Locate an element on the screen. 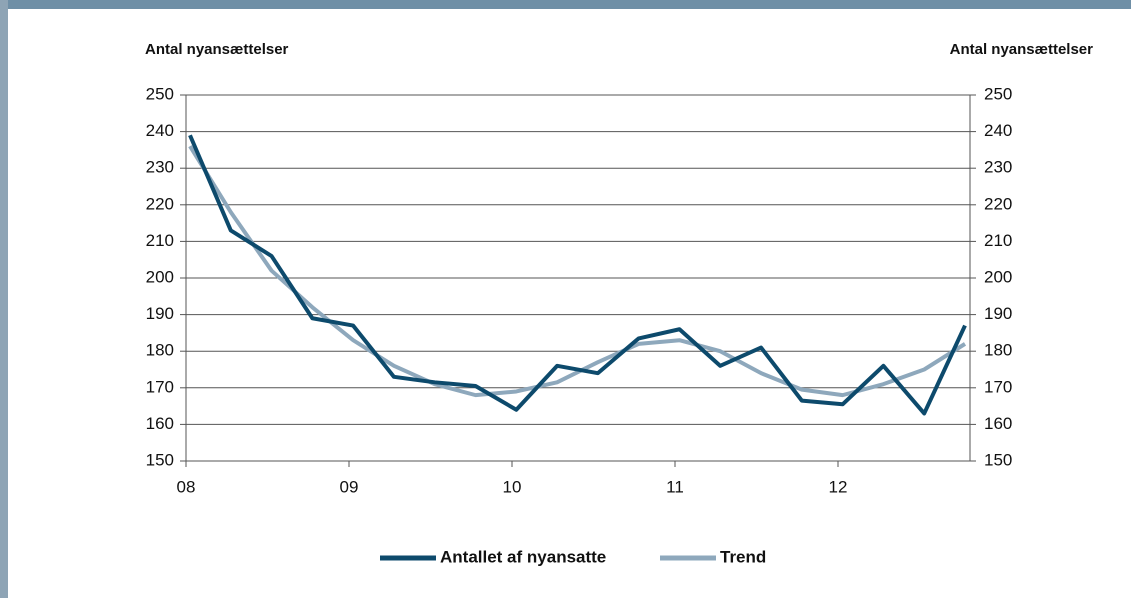 The width and height of the screenshot is (1131, 598). y-tick-label: 150 is located at coordinates (160, 459).